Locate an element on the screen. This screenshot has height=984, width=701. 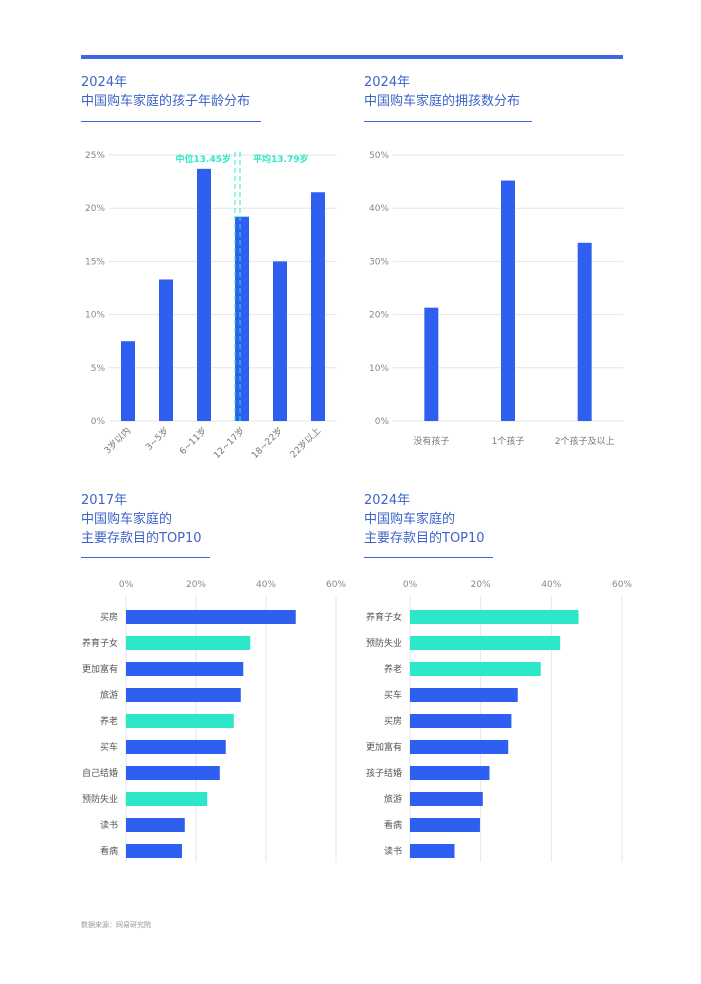
top2017-chart-title: 2017年 中国购车家庭的 主要存款目的TOP10 is located at coordinates (141, 519).